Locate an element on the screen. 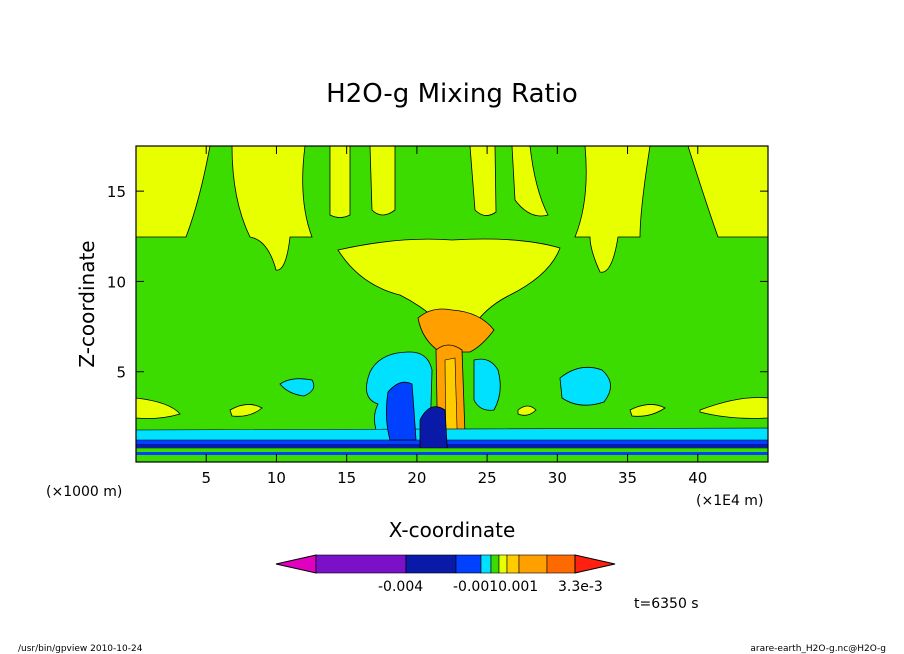 The width and height of the screenshot is (904, 654). footer-right: arare-earth_H2O-g.nc@H2O-g is located at coordinates (818, 649).